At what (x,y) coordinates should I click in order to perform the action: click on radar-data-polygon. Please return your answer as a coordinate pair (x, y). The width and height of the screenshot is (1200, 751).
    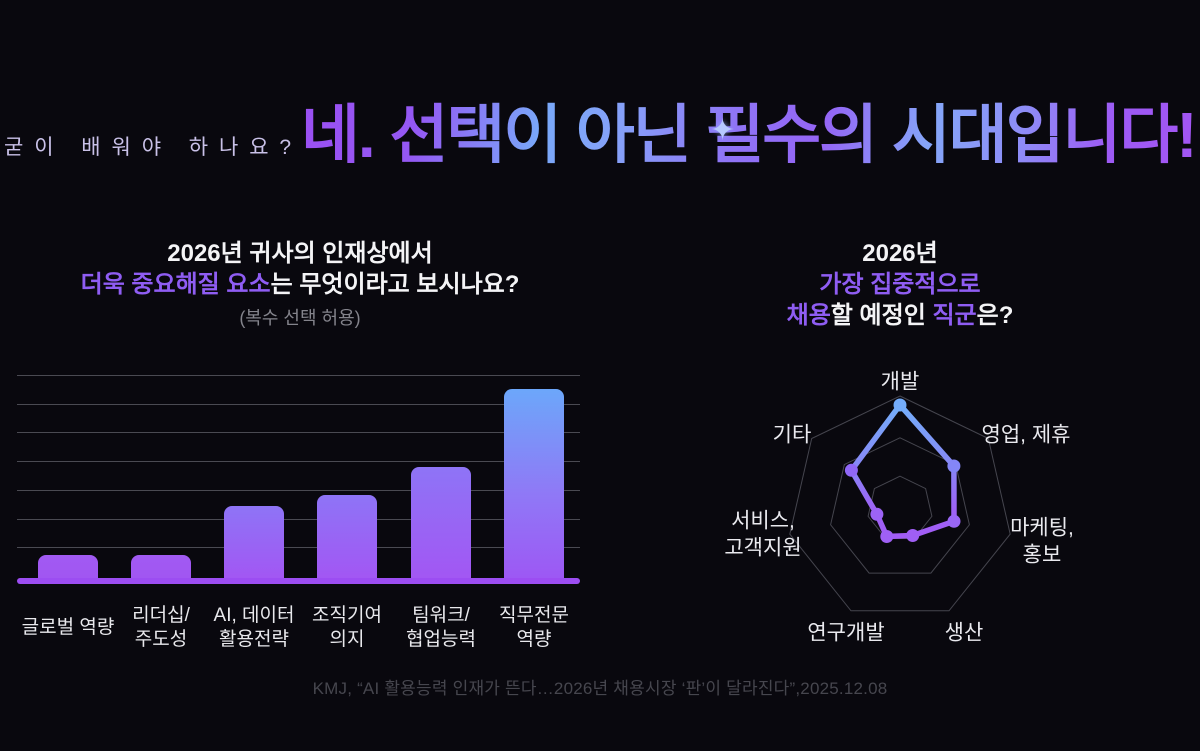
    Looking at the image, I should click on (902, 471).